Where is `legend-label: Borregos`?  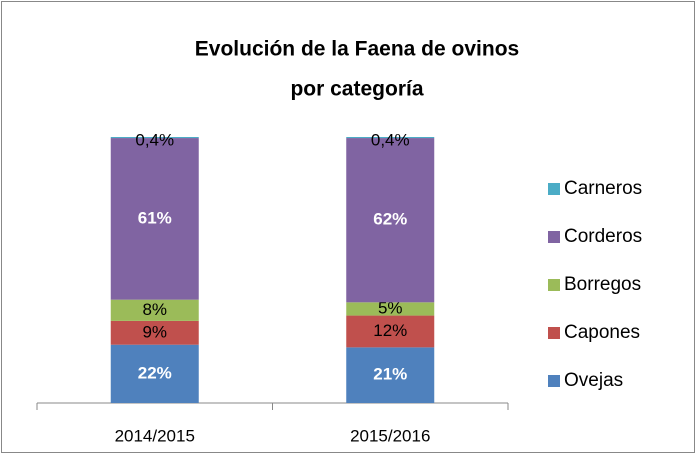 legend-label: Borregos is located at coordinates (602, 284).